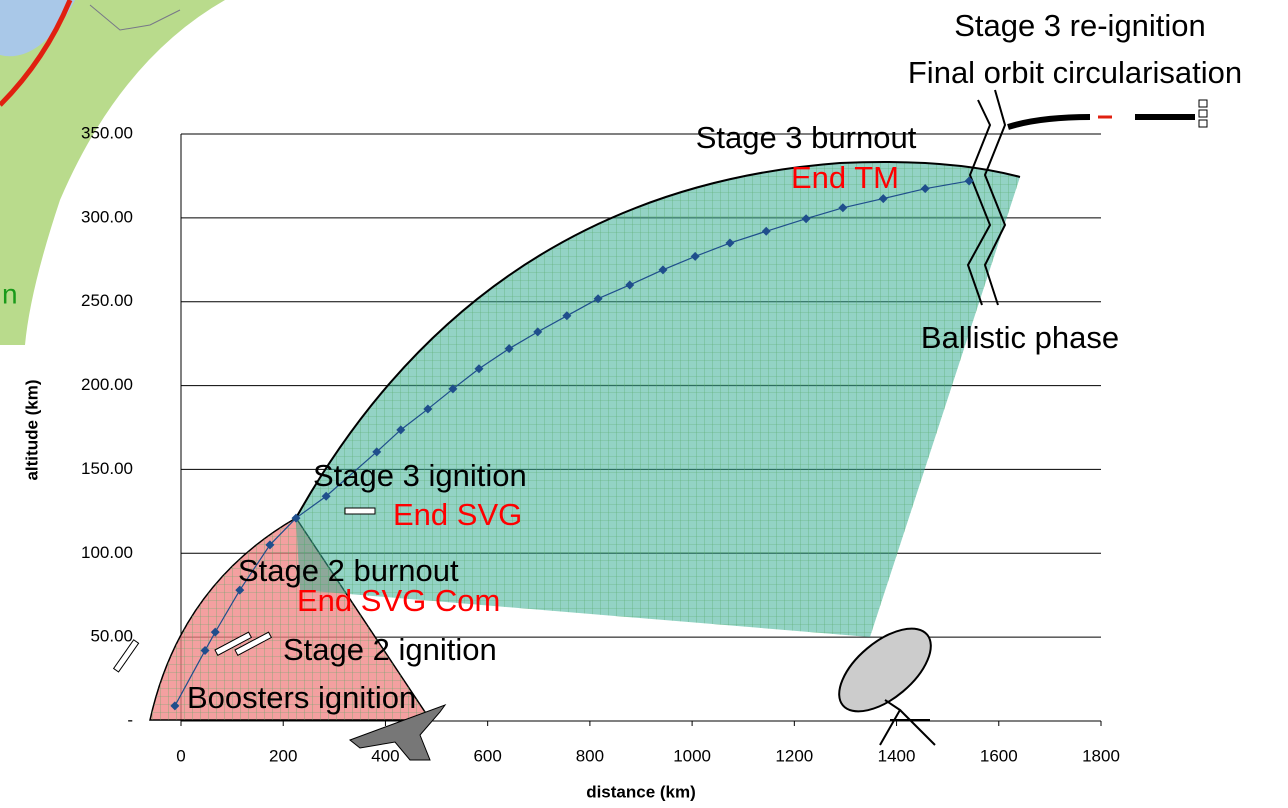 The image size is (1288, 808). I want to click on x-tick-label: 1400, so click(897, 755).